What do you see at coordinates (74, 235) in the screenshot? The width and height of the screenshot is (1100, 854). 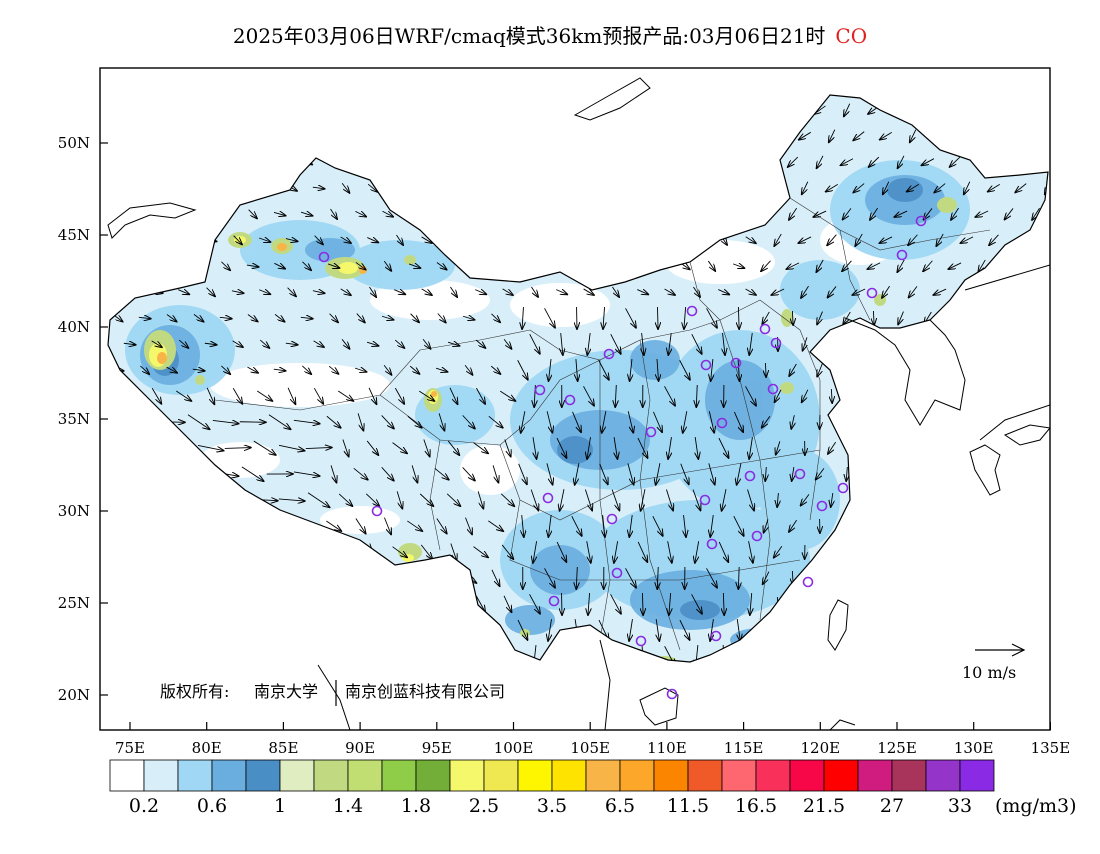 I see `lat-label: 45N` at bounding box center [74, 235].